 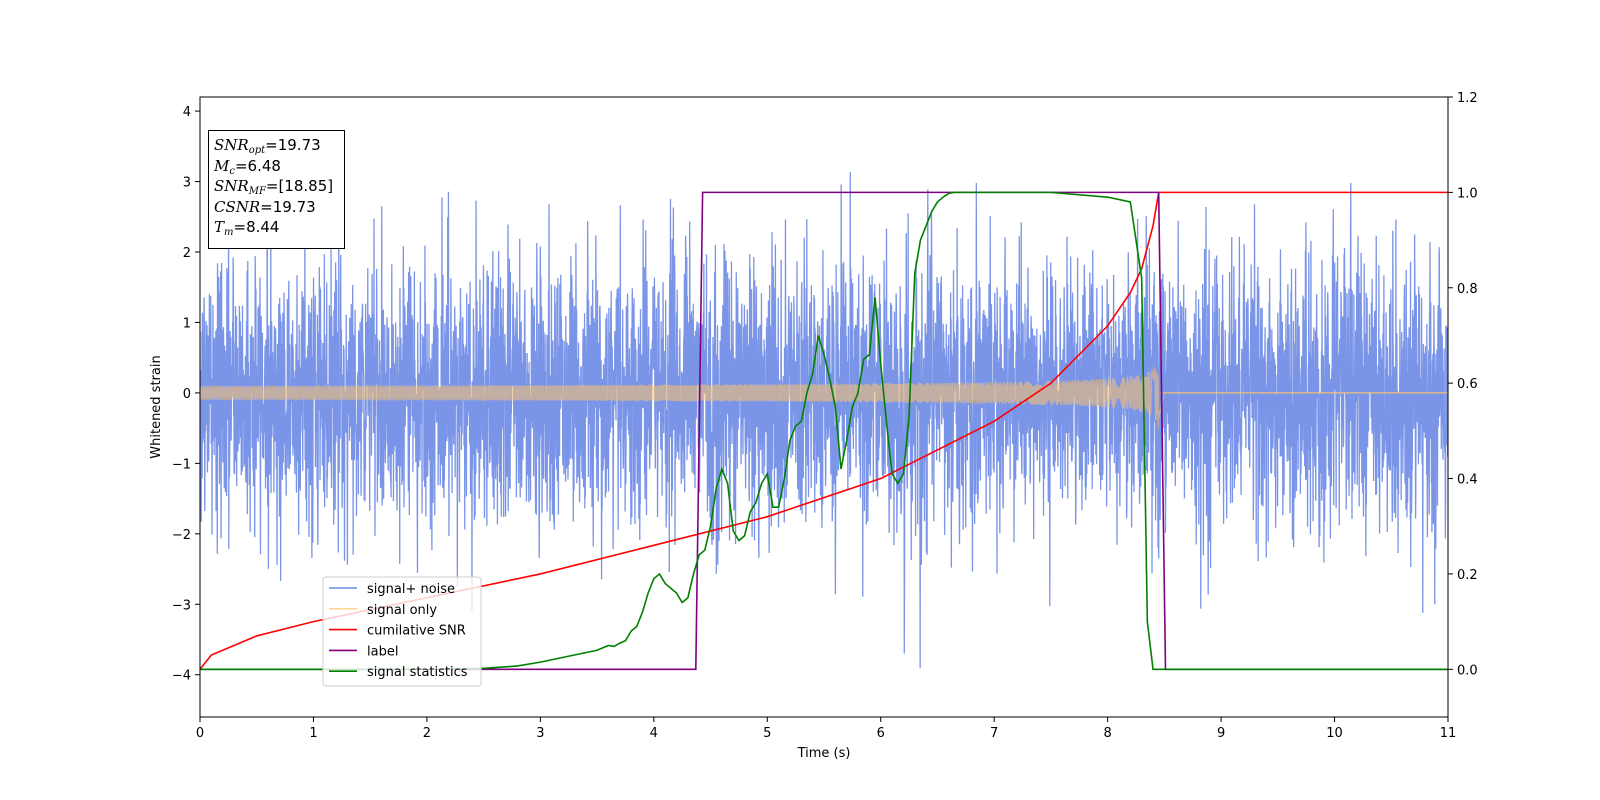 I want to click on stats-symbol: CSNR, so click(x=237, y=206).